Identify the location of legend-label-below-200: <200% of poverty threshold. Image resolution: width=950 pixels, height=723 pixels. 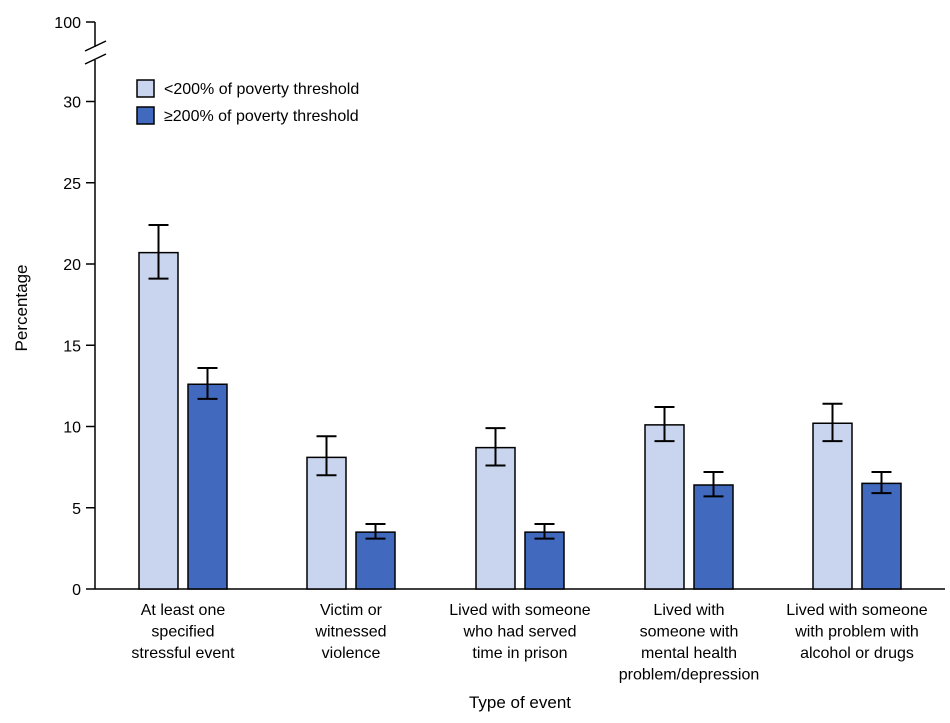
(261, 89).